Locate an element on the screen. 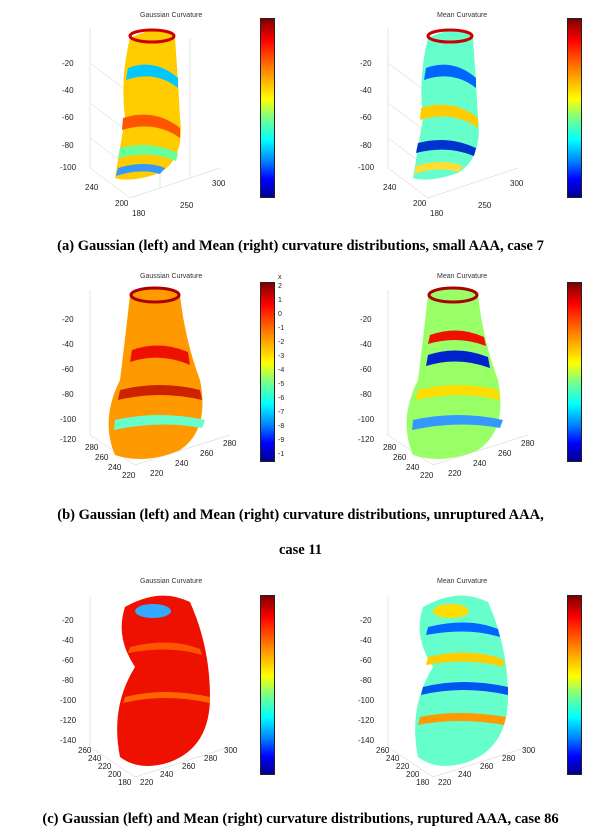 The image size is (601, 837). plot-title-gaussian-c: Gaussian Curvature is located at coordinates (171, 581).